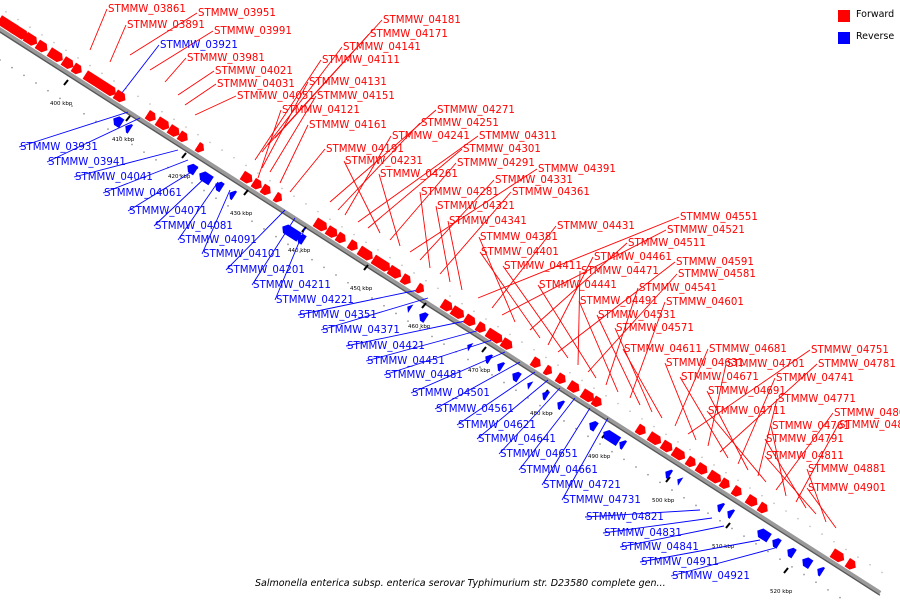 The height and width of the screenshot is (600, 900). Describe the element at coordinates (559, 470) in the screenshot. I see `reverse-gene-label: STMMW_04661` at that location.